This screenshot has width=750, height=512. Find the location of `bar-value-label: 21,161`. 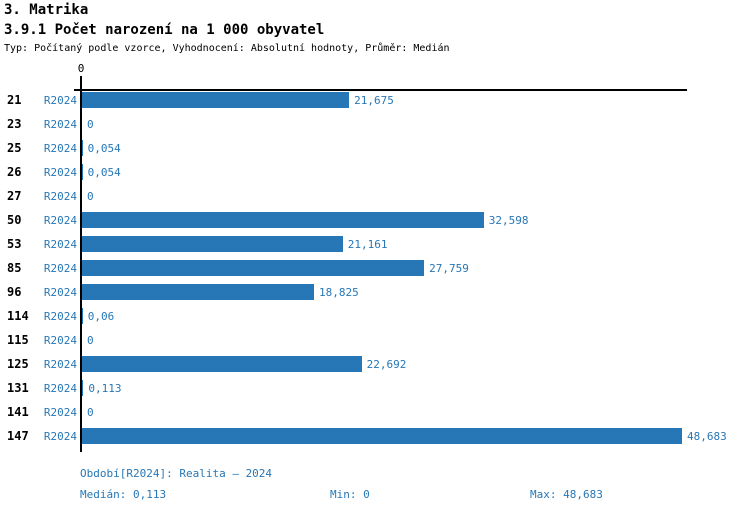

bar-value-label: 21,161 is located at coordinates (367, 244).